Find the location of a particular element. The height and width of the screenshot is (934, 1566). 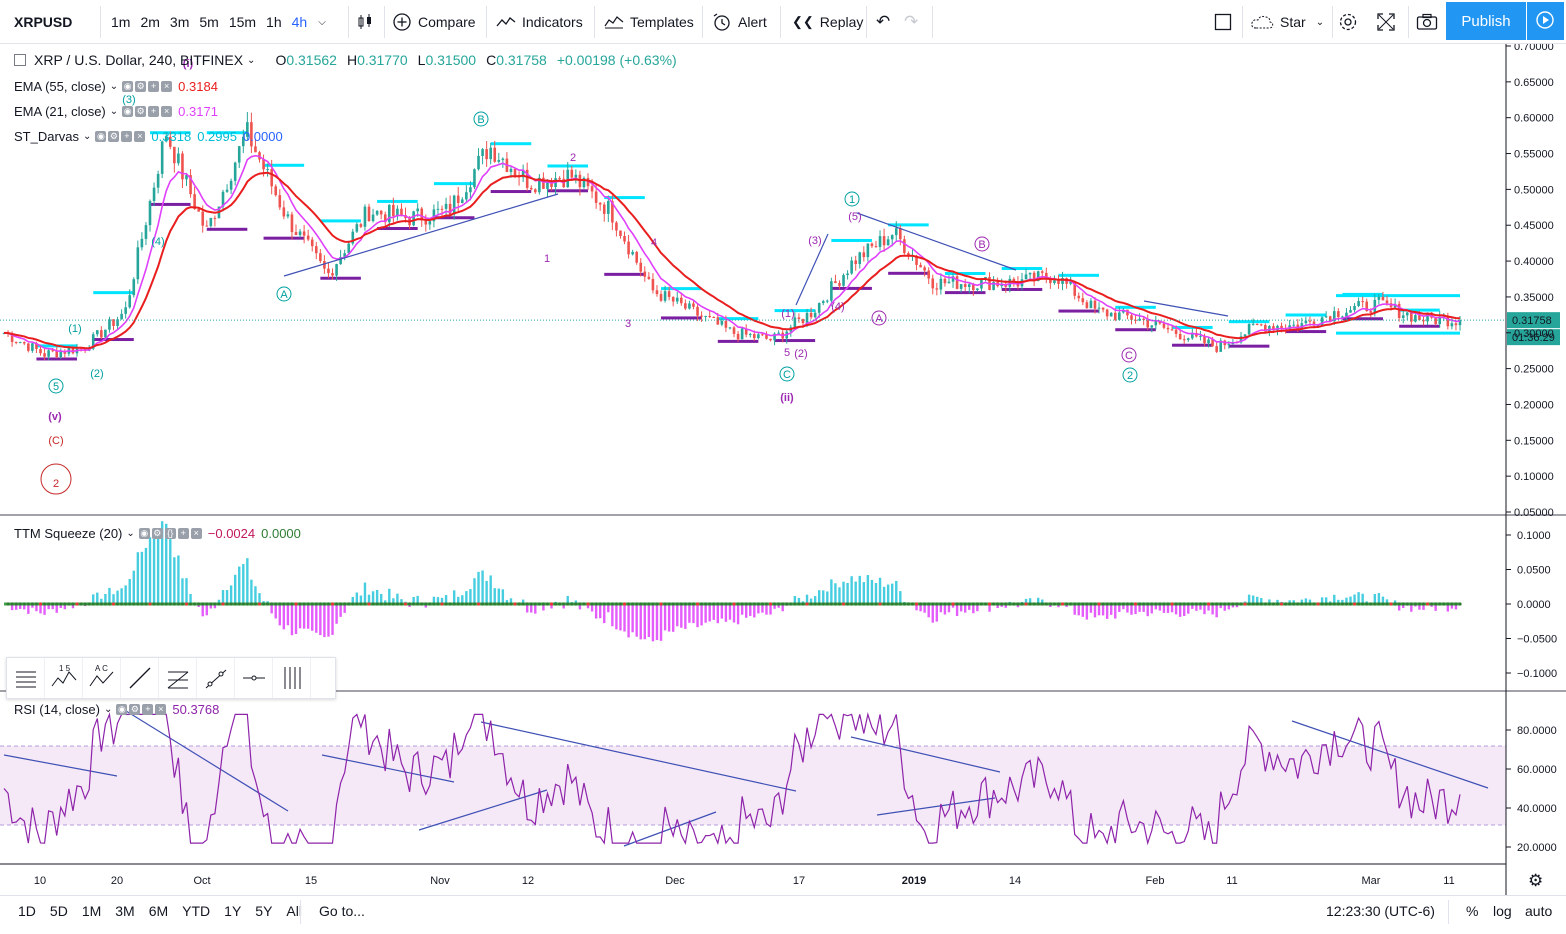

vertical-lines-tool is located at coordinates (292, 678).